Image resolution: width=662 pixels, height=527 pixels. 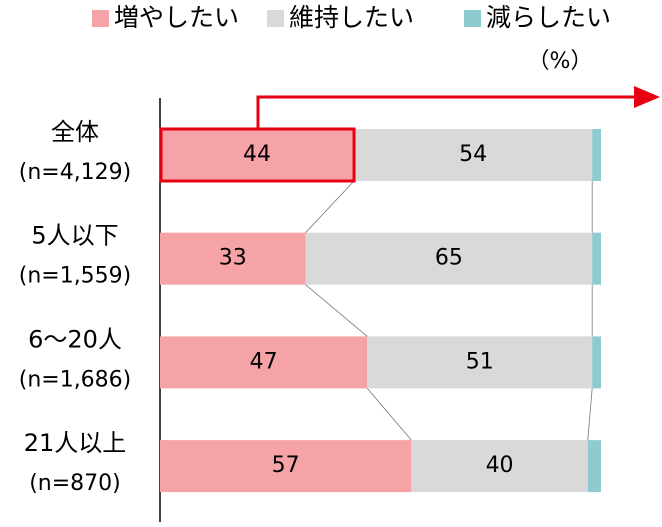 I want to click on data-label: 57, so click(x=286, y=465).